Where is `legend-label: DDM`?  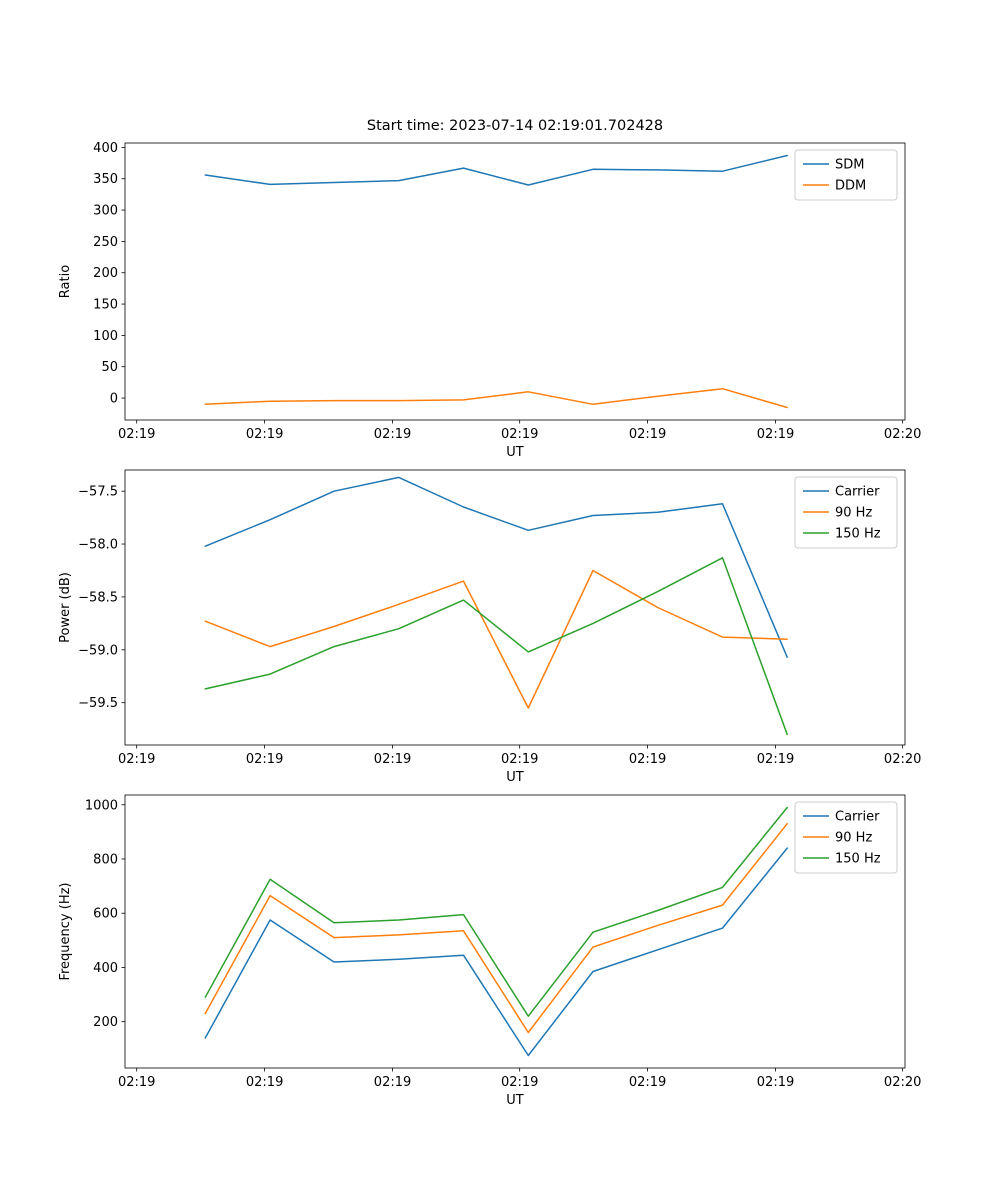 legend-label: DDM is located at coordinates (850, 186).